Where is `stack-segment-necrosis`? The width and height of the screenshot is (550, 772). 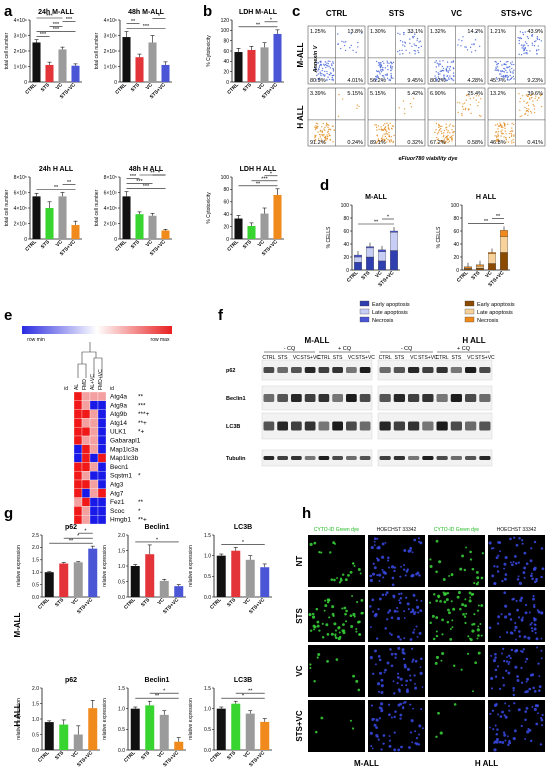 stack-segment-necrosis is located at coordinates (382, 250).